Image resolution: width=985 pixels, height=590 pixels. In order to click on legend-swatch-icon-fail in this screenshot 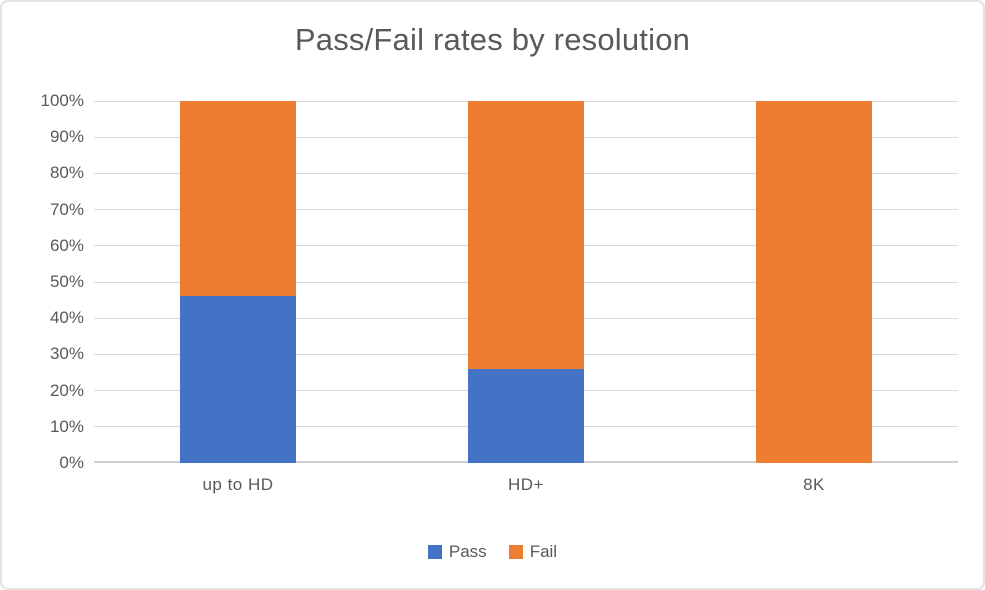, I will do `click(515, 552)`.